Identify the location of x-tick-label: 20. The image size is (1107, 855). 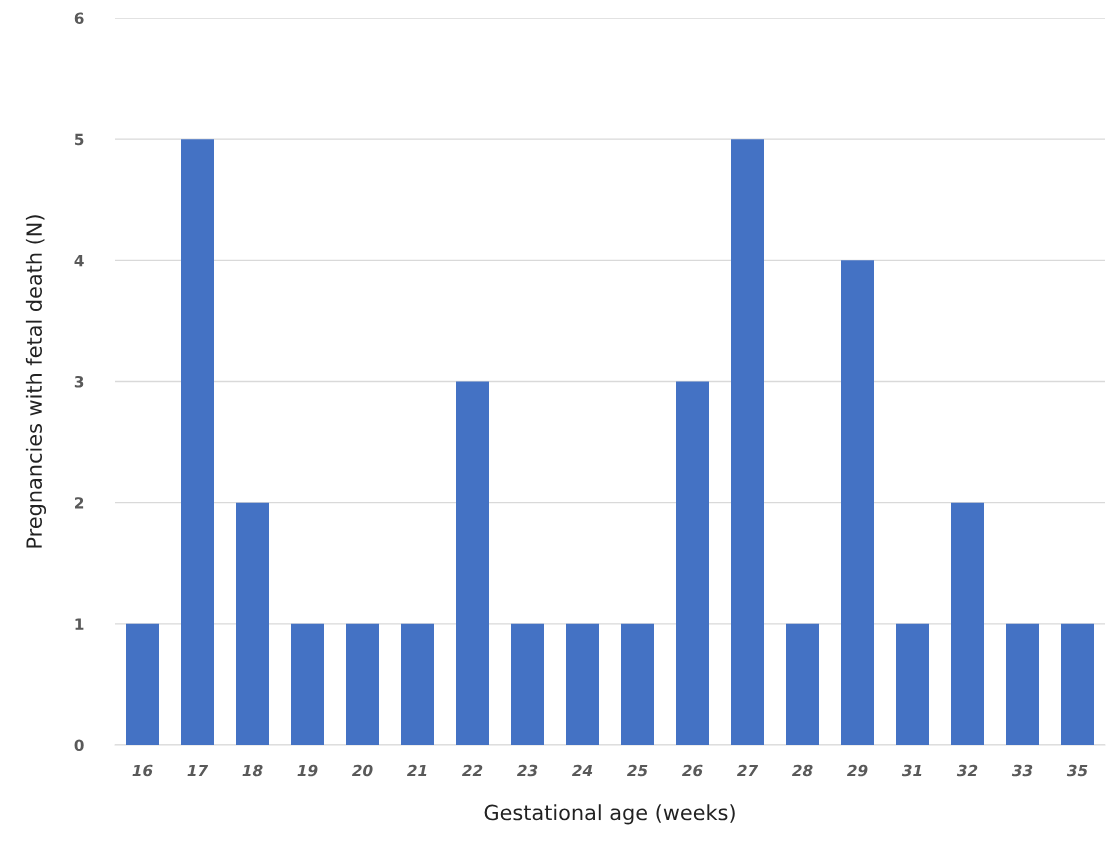
(362, 770).